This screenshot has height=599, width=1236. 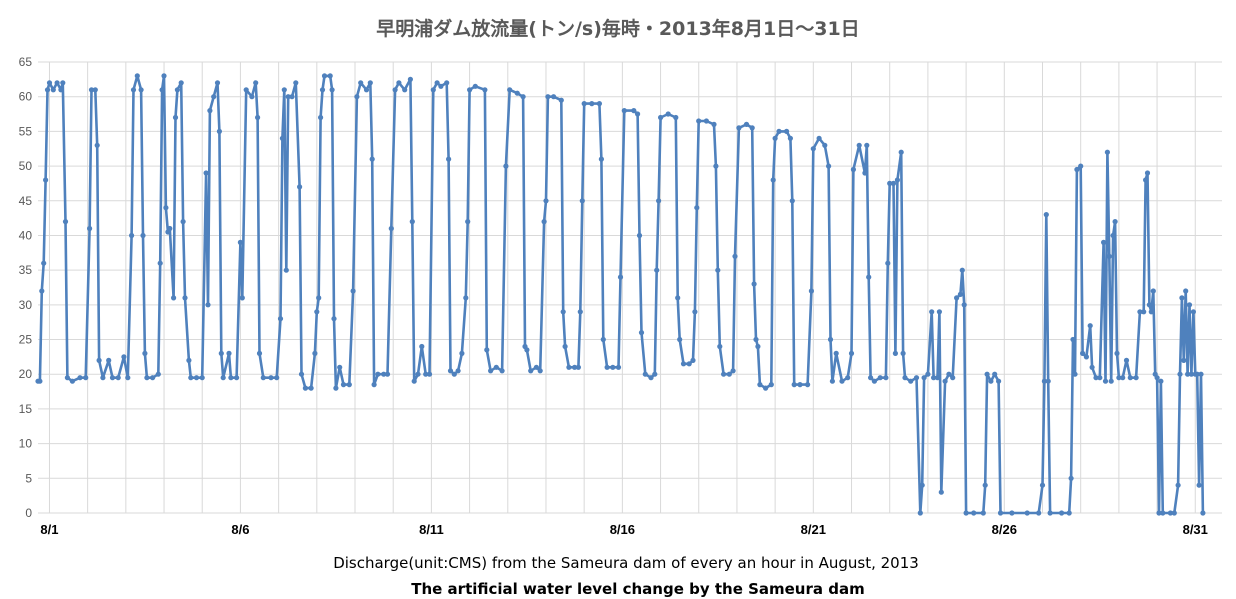 I want to click on x-tick-label: 8/1, so click(x=49, y=529).